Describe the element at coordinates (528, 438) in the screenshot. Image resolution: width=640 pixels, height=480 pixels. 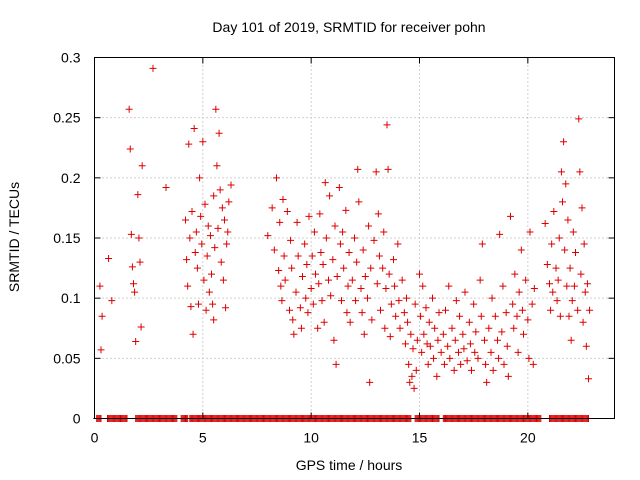
I see `x-tick-label: 20` at that location.